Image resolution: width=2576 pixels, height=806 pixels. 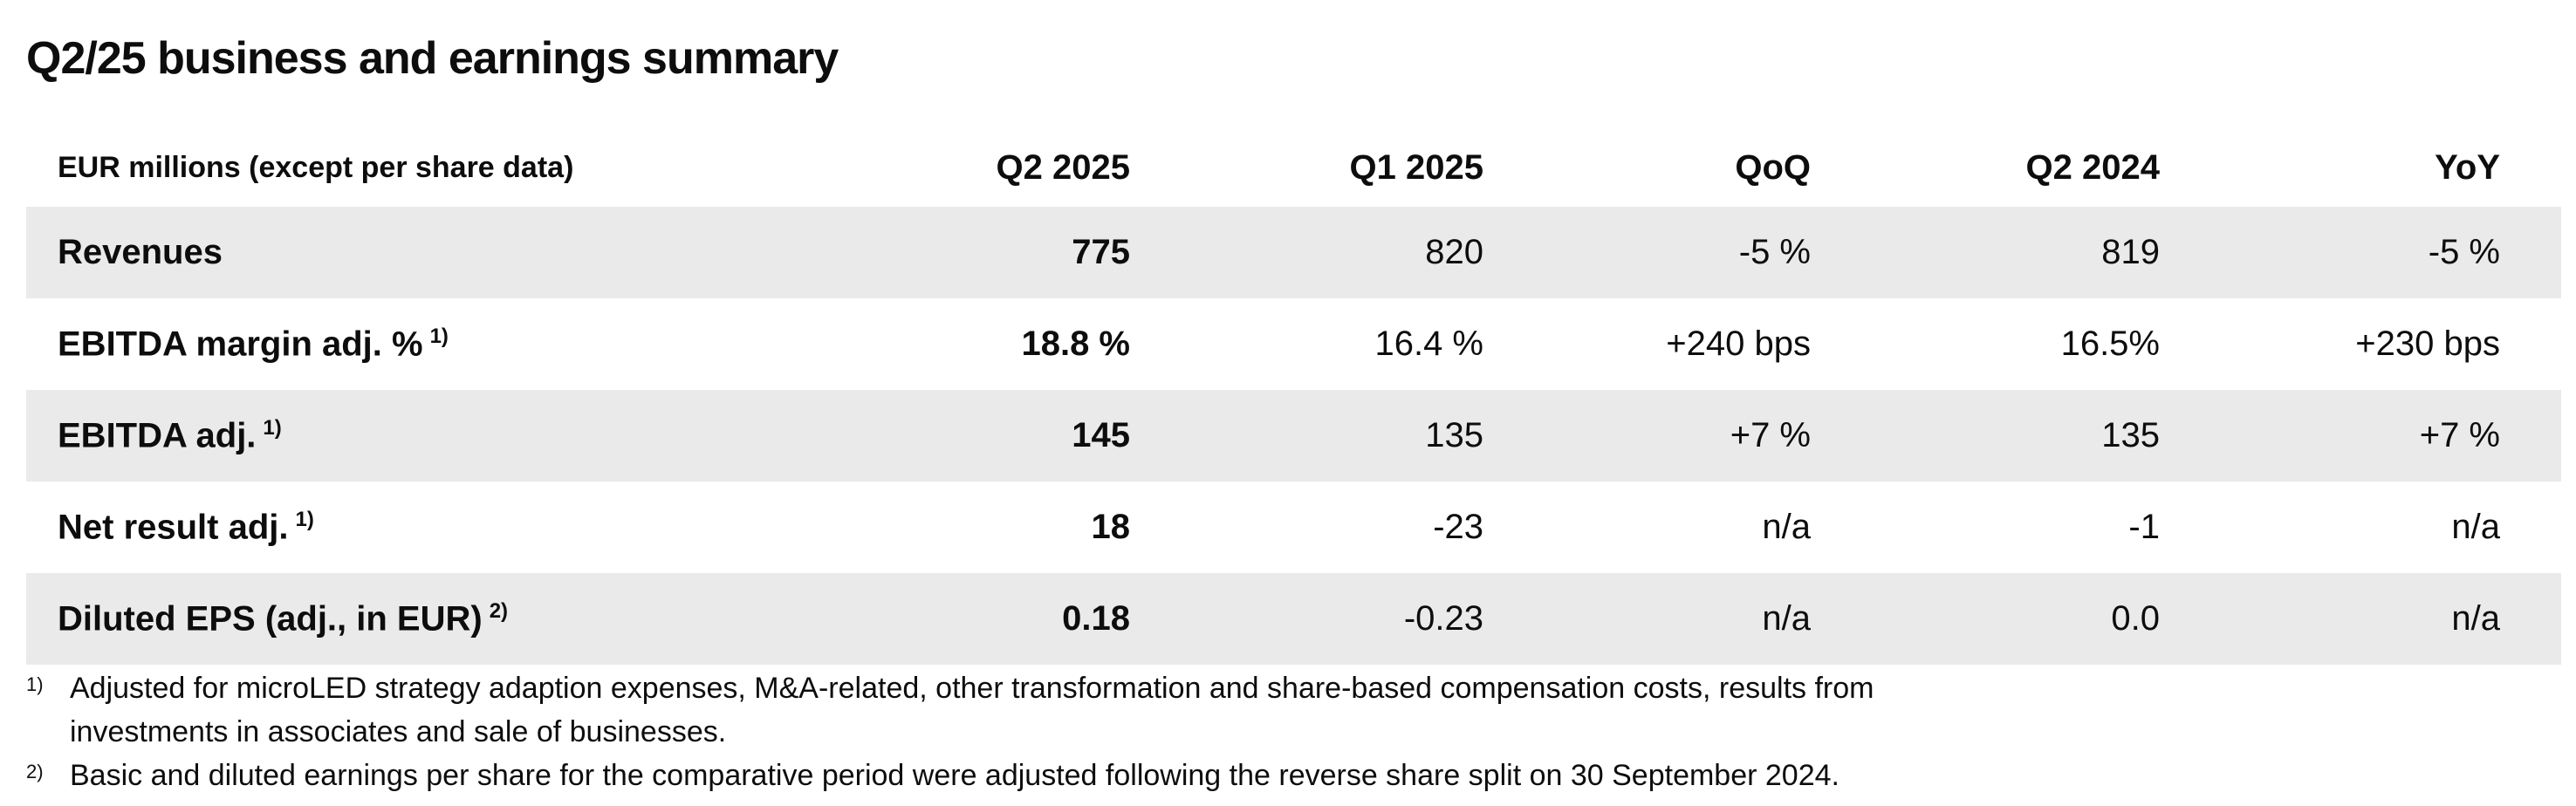 What do you see at coordinates (2144, 527) in the screenshot?
I see `cell-q2-2024: -1` at bounding box center [2144, 527].